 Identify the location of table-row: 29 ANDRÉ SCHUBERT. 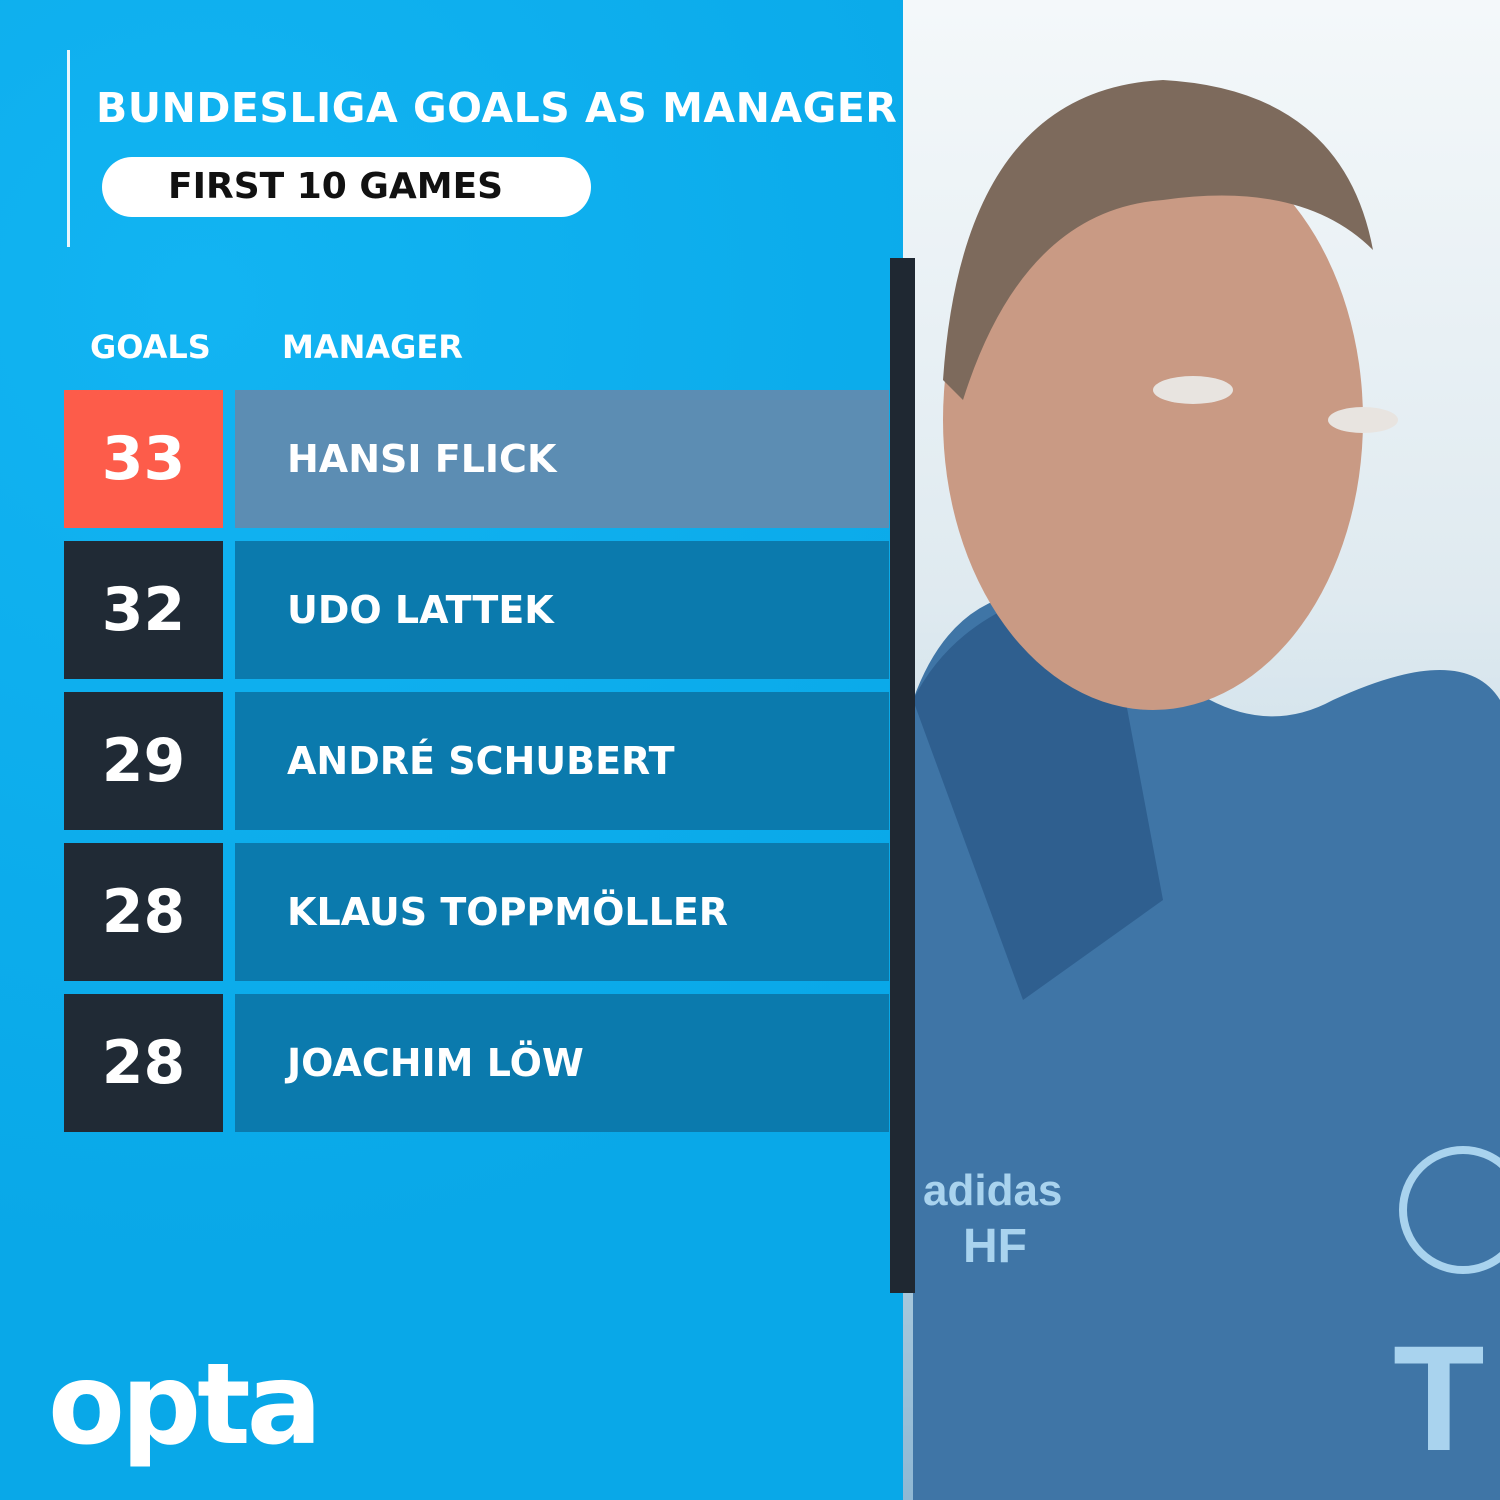
(476, 761).